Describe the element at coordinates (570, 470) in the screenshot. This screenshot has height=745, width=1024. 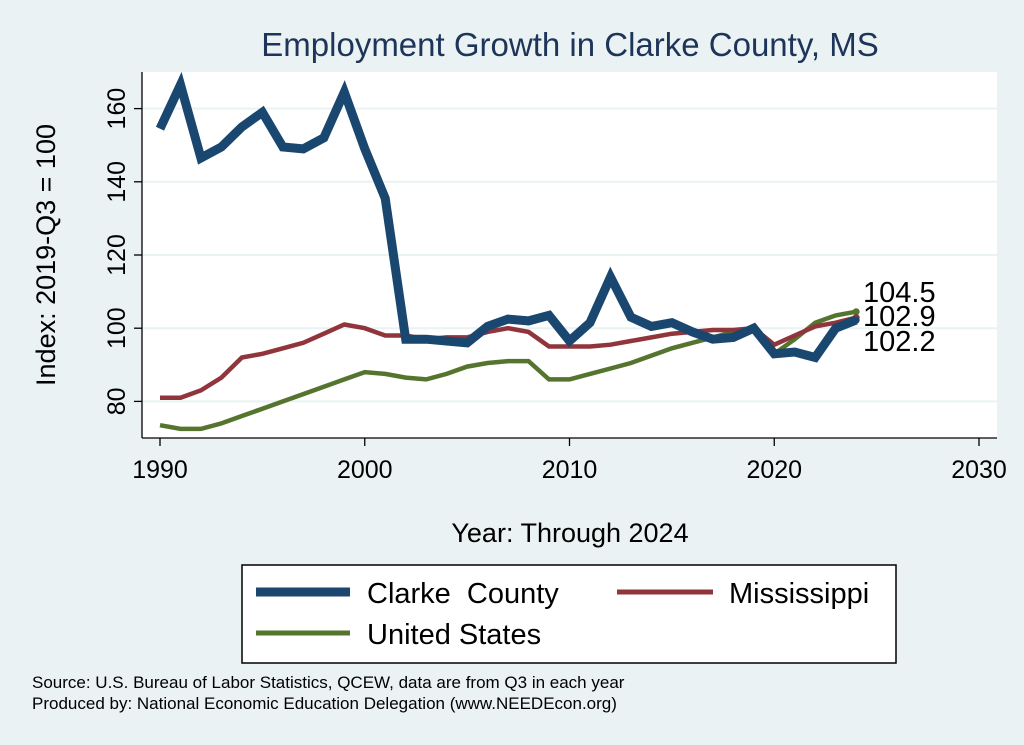
I see `x-tick-label-2010: 2010` at that location.